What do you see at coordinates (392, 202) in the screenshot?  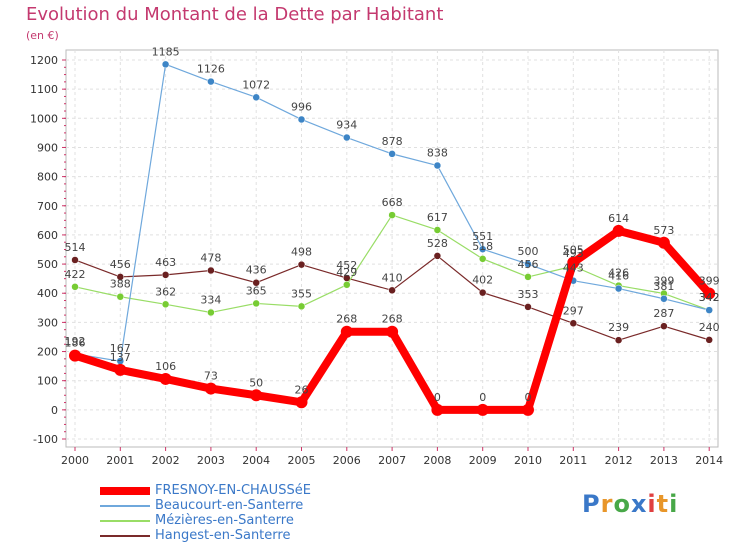 I see `data-label: 668` at bounding box center [392, 202].